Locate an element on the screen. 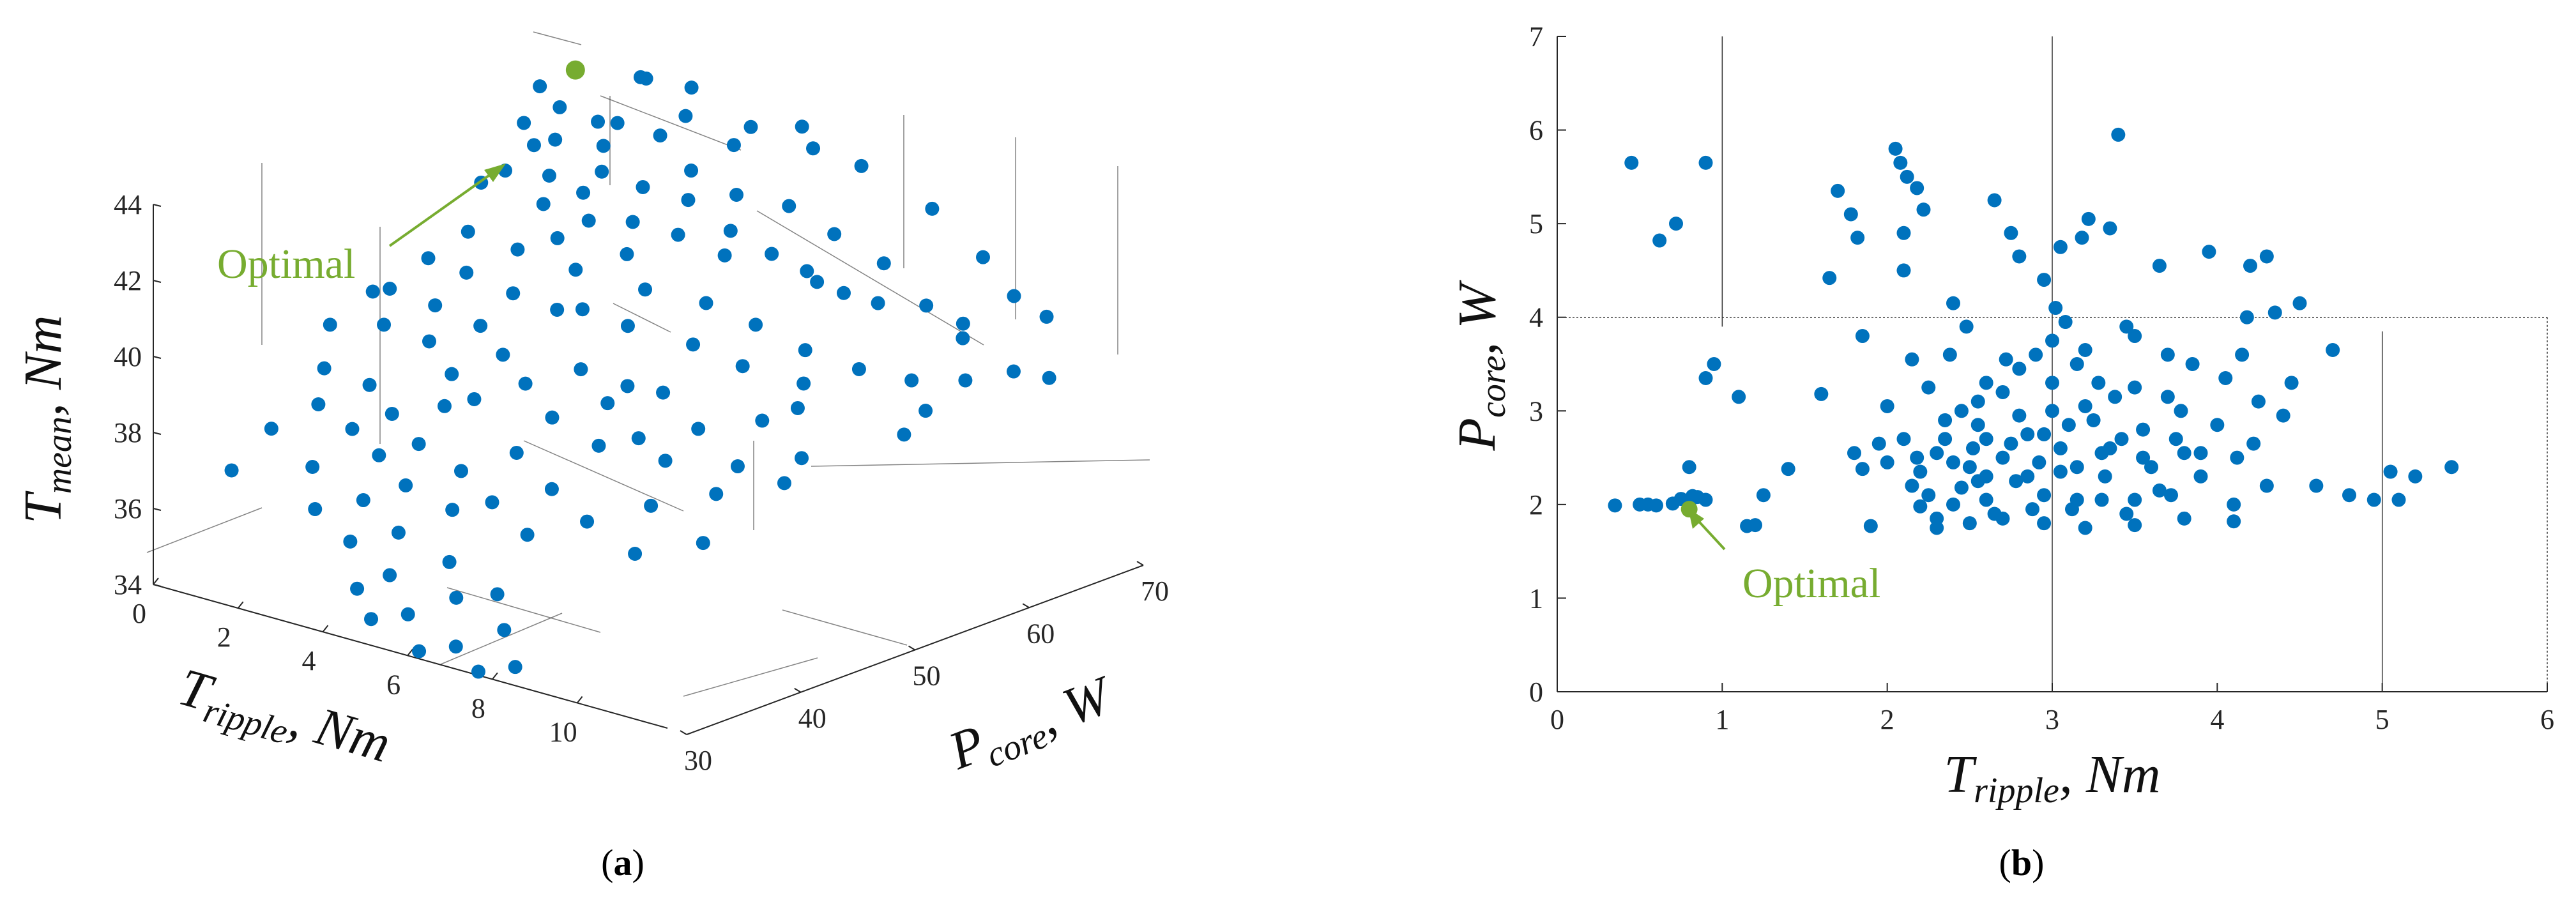 The height and width of the screenshot is (907, 2576). a-optimal-arrow is located at coordinates (442, 208).